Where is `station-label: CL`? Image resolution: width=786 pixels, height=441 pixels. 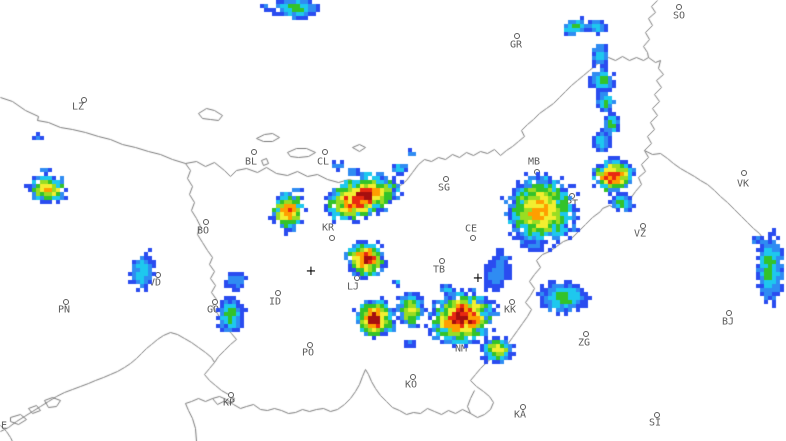 station-label: CL is located at coordinates (323, 162).